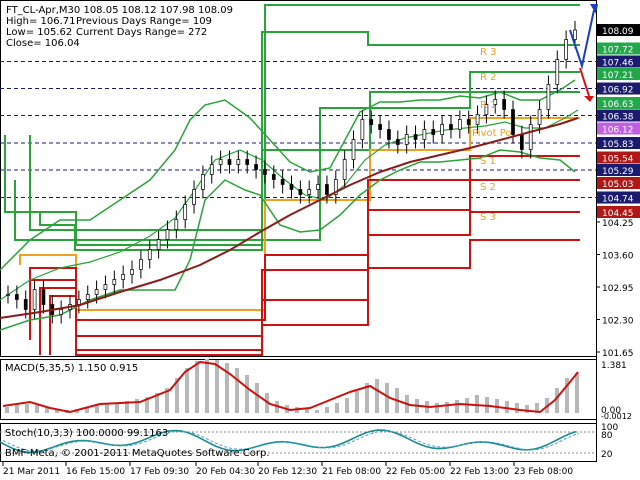  I want to click on low-value: Low= 105.62, so click(39, 32).